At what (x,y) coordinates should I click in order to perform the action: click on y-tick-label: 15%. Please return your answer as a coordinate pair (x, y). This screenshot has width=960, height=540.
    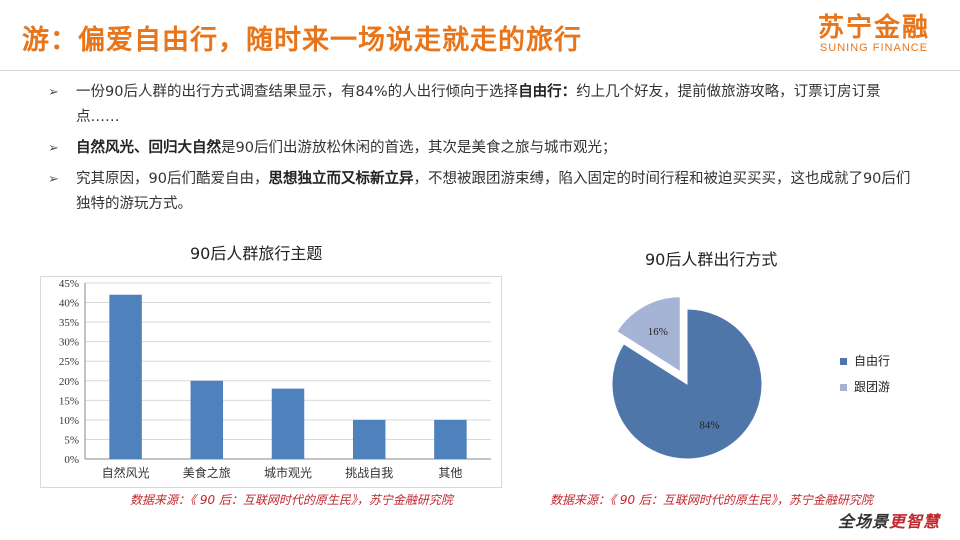
    Looking at the image, I should click on (69, 401).